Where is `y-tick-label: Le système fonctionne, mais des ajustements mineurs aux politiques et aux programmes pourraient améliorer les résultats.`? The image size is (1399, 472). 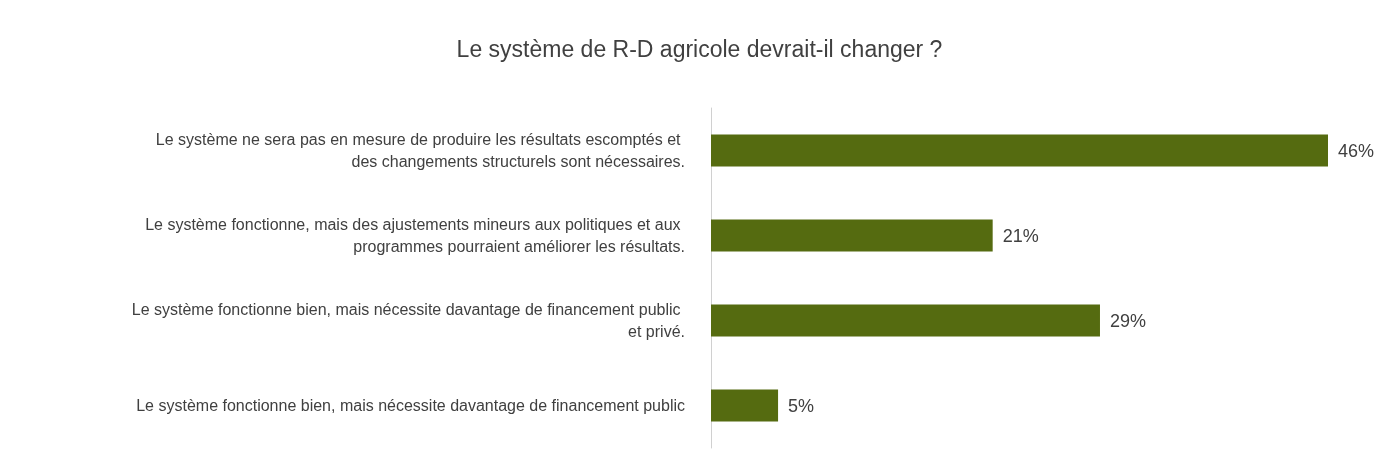 y-tick-label: Le système fonctionne, mais des ajustements mineurs aux politiques et aux programmes pourraient améliorer les résultats. is located at coordinates (415, 235).